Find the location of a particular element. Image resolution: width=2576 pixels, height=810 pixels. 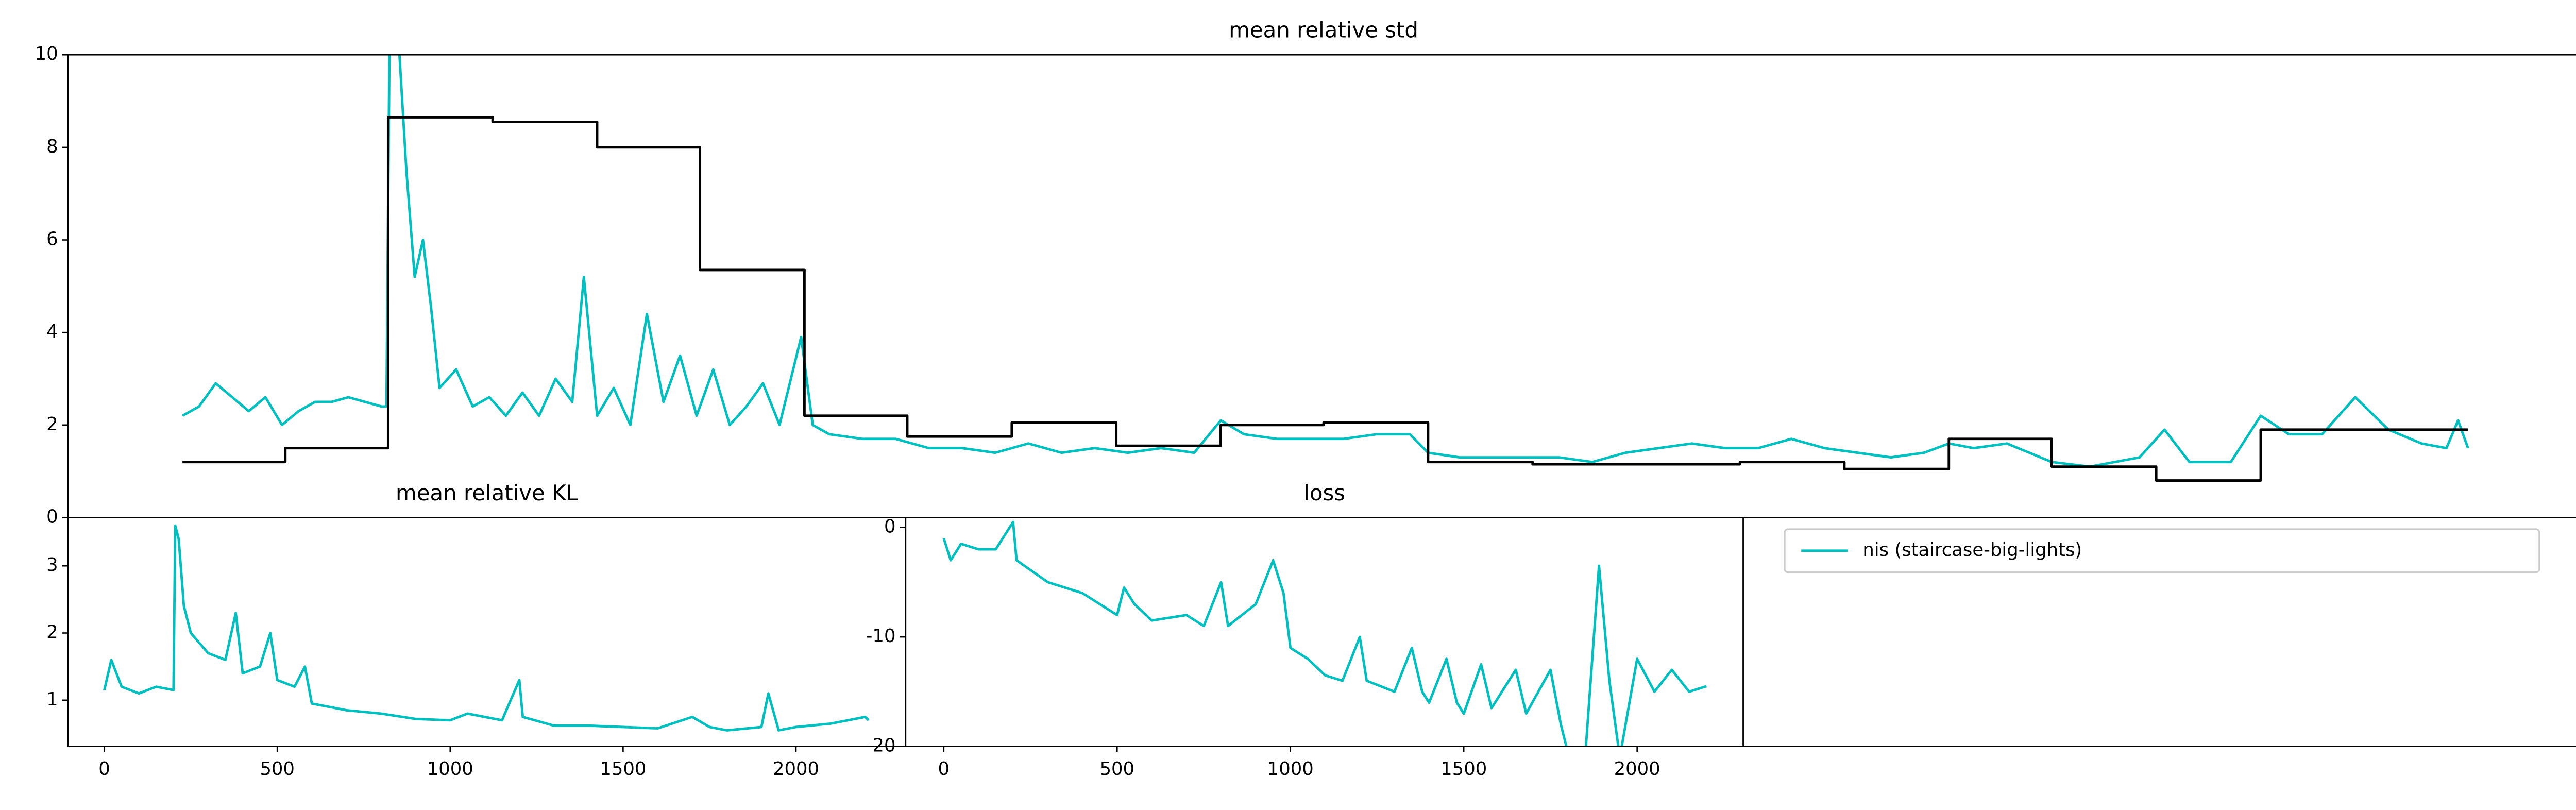

y-tick-label: 6 is located at coordinates (52, 239).